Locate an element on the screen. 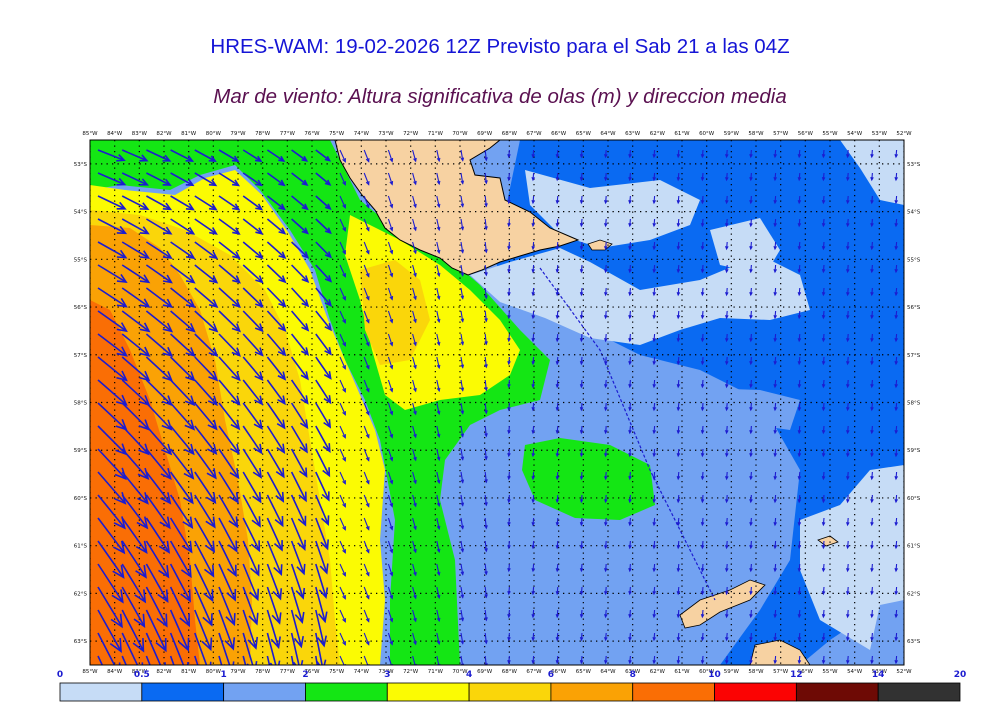  colorbar-label: 20 is located at coordinates (960, 675).